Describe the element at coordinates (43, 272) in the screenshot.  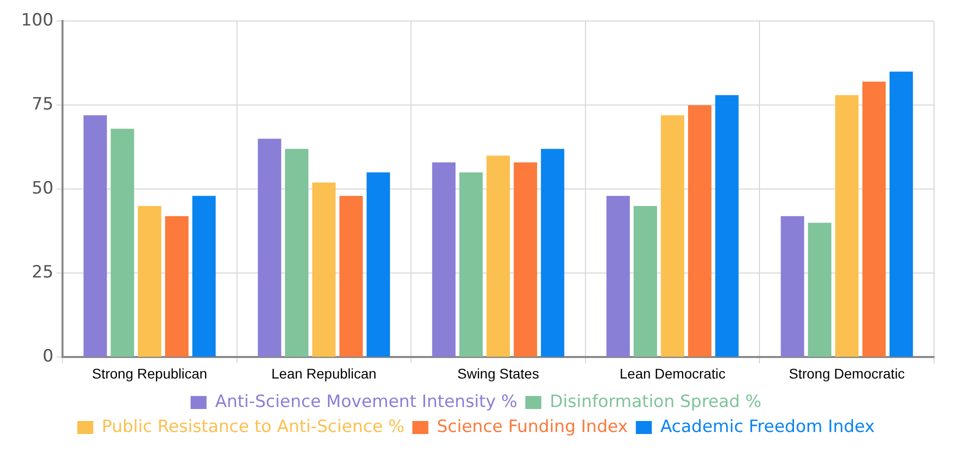
I see `y-tick-label: 25` at that location.